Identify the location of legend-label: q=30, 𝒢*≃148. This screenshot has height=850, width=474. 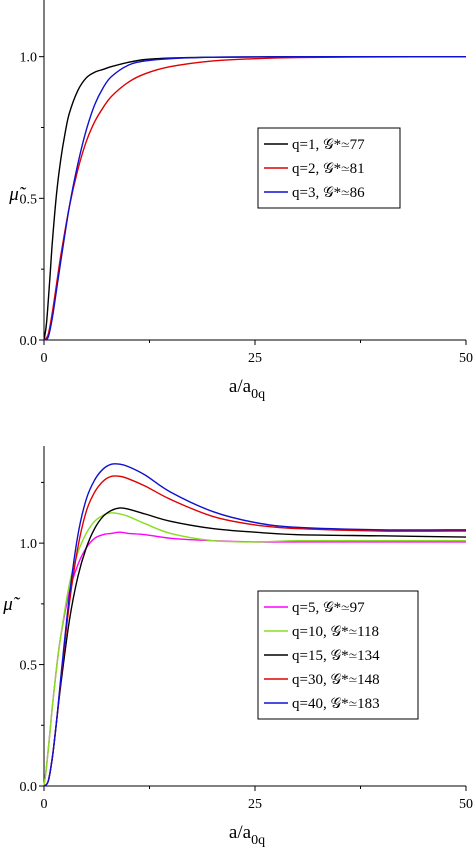
(336, 680).